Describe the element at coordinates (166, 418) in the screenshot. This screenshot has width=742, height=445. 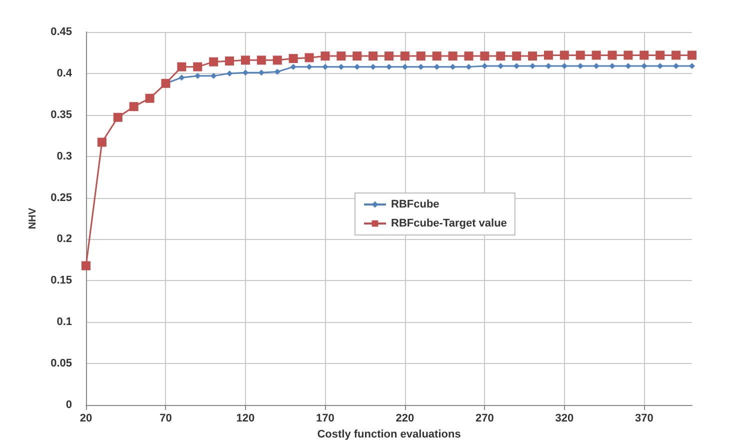
I see `x-tick-label: 70` at that location.